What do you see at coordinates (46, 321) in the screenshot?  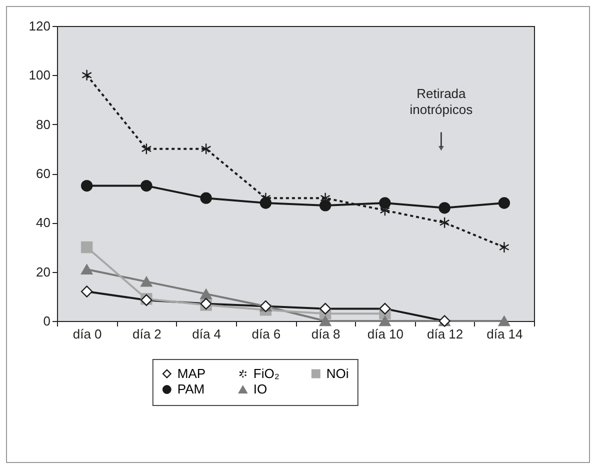 I see `y-tick-label: 0` at bounding box center [46, 321].